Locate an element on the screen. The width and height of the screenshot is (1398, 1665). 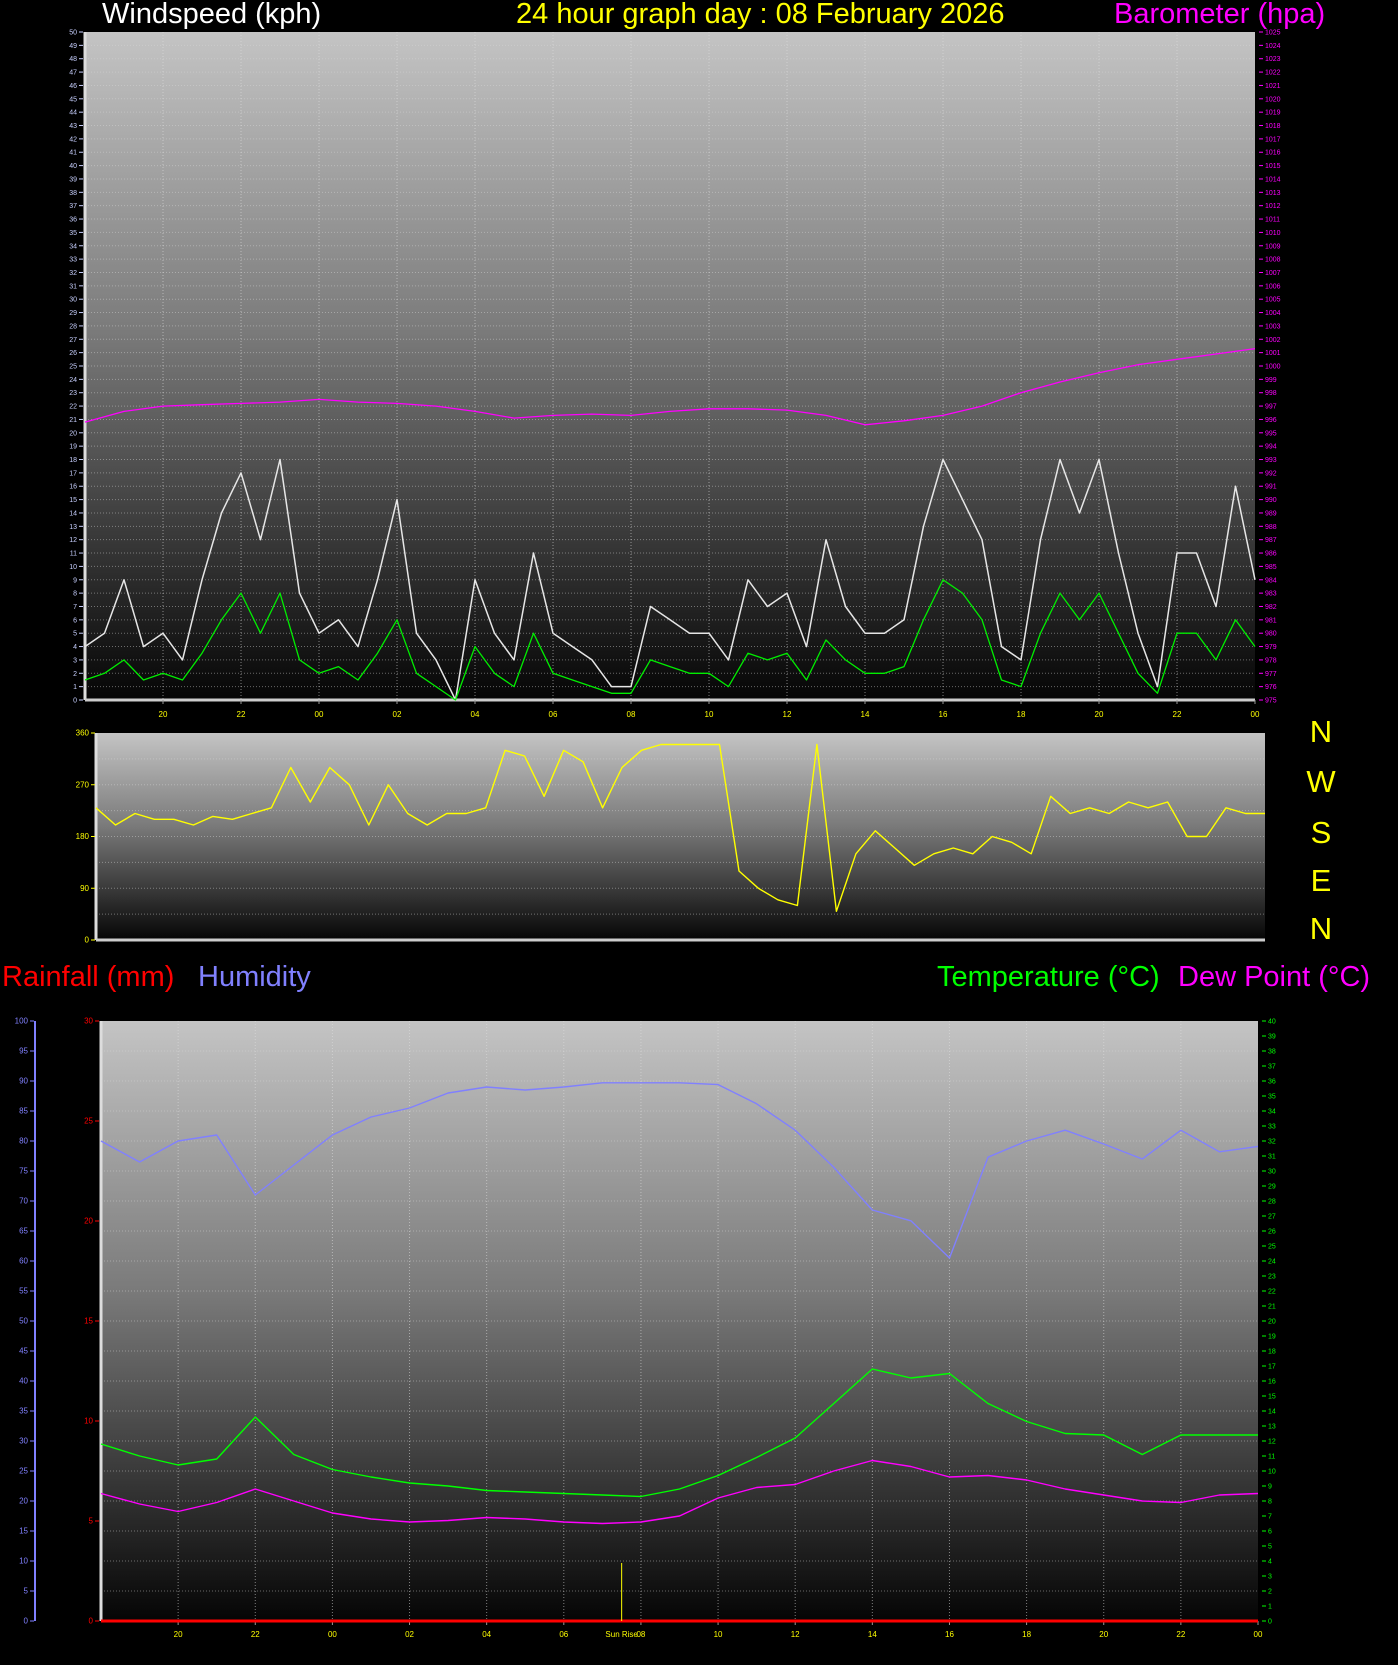
windspeed-axis-label: 31 is located at coordinates (73, 286).